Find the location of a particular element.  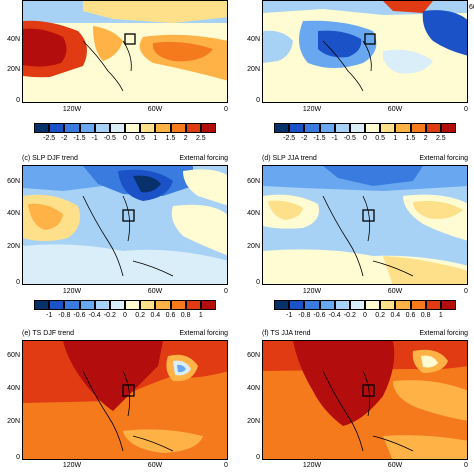

colorbar-top-left is located at coordinates (125, 128).